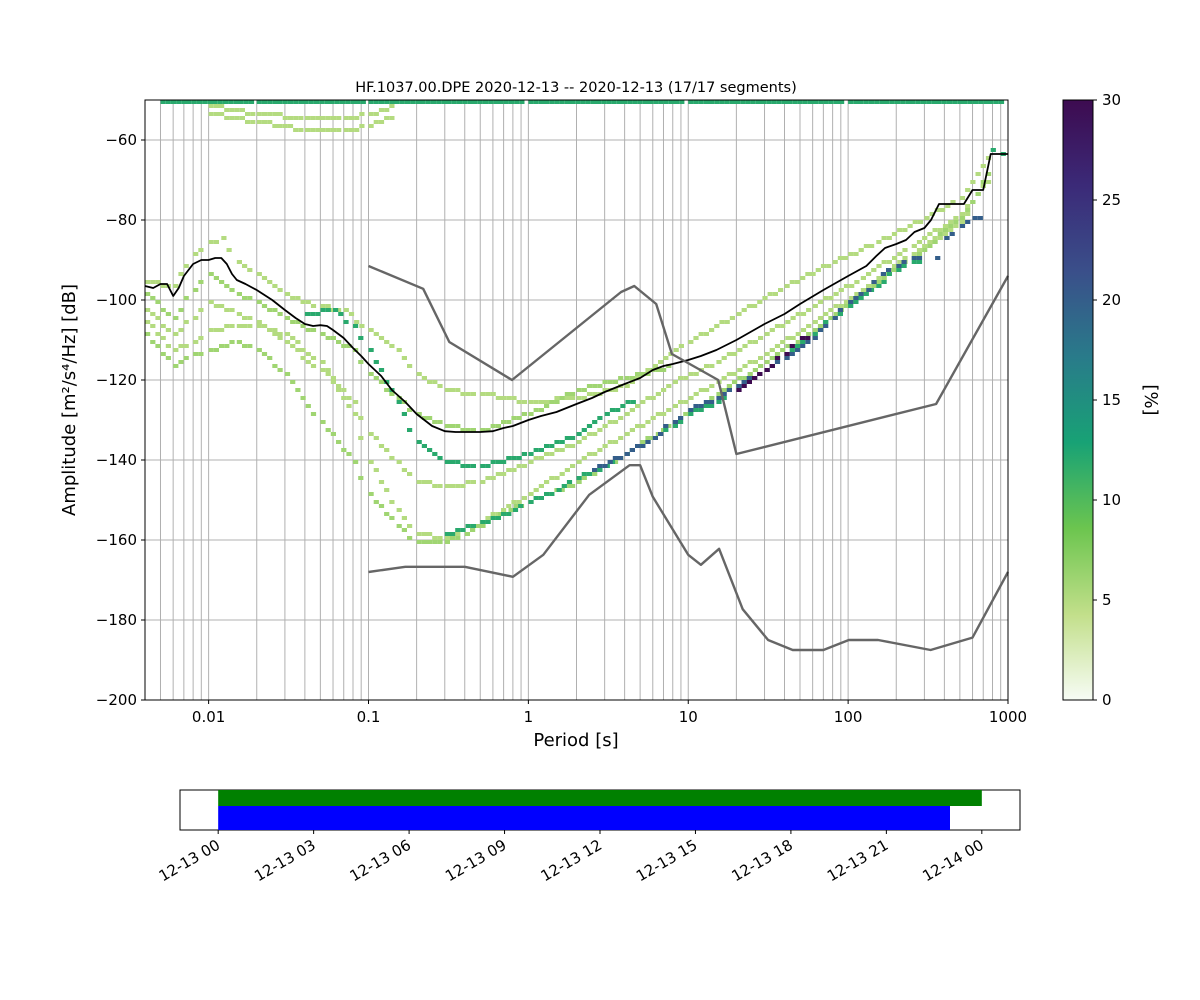 The image size is (1200, 1000). I want to click on y-tick-label: −200, so click(116, 700).